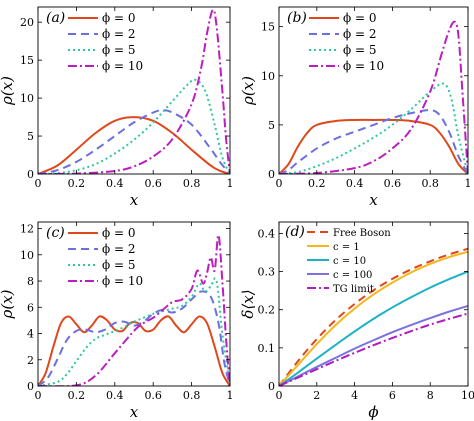 The image size is (474, 421). I want to click on x-tick-label: 2, so click(316, 395).